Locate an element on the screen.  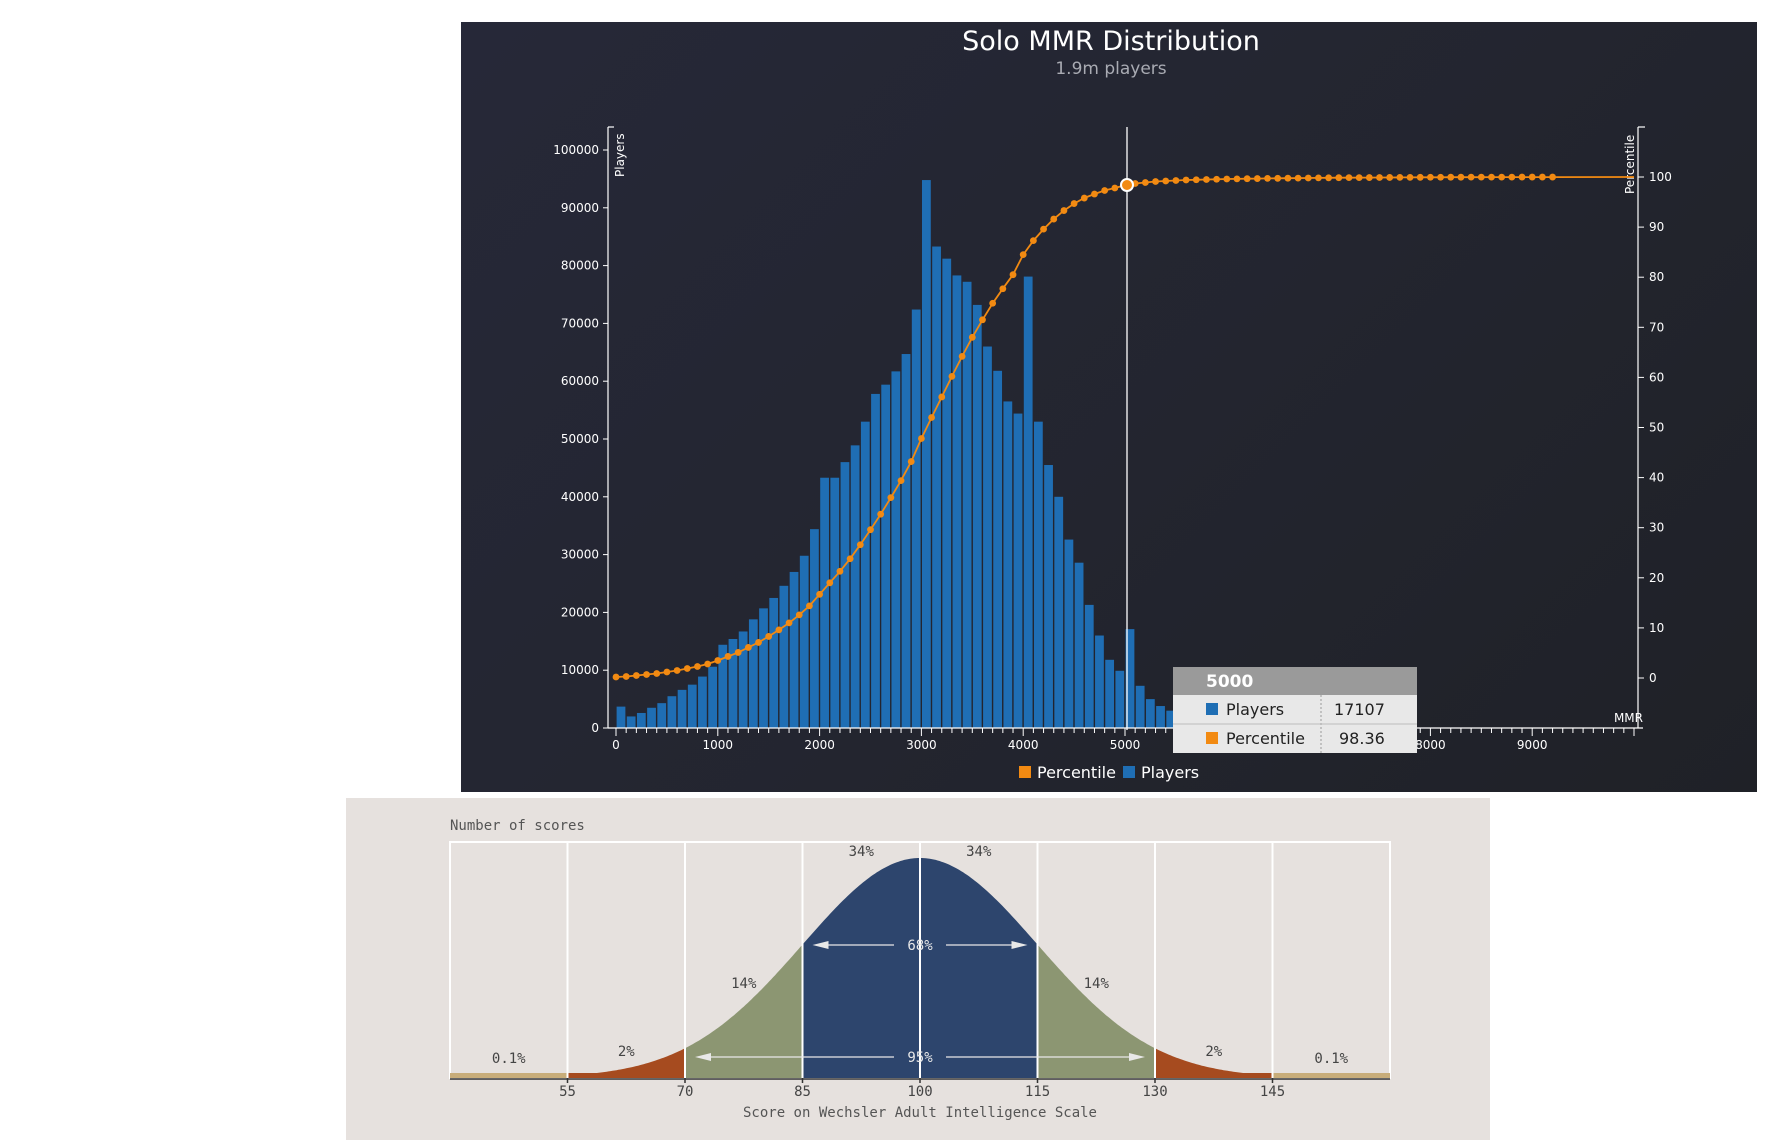
highlight-point is located at coordinates (1127, 185).